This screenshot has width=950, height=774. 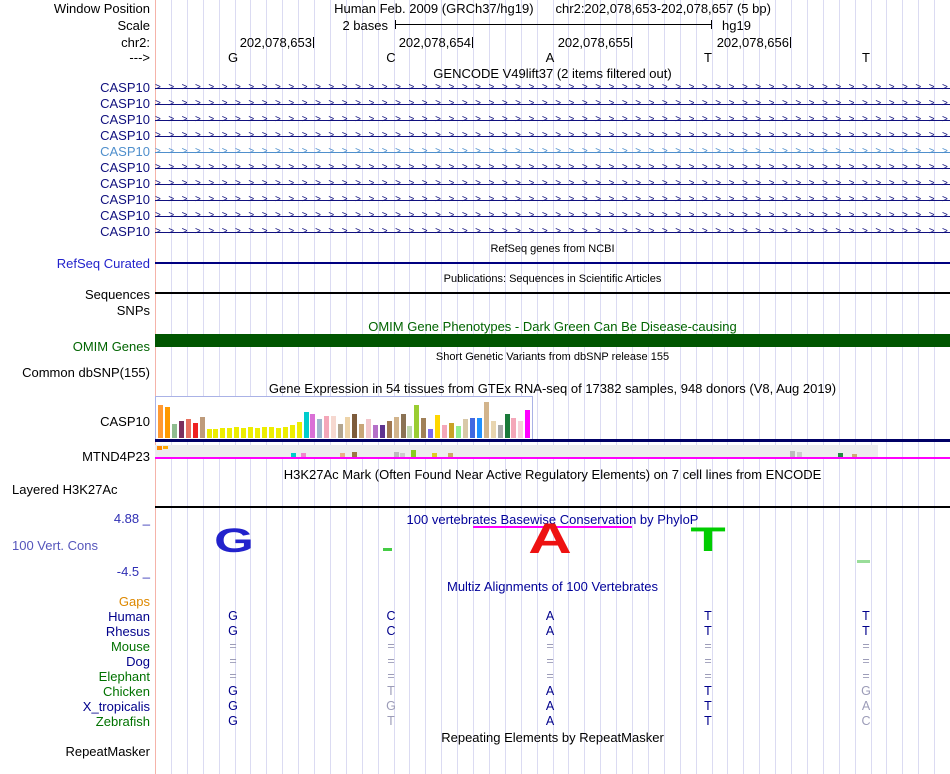 I want to click on species-label-x_tropicalis: X_tropicalis, so click(x=116, y=706).